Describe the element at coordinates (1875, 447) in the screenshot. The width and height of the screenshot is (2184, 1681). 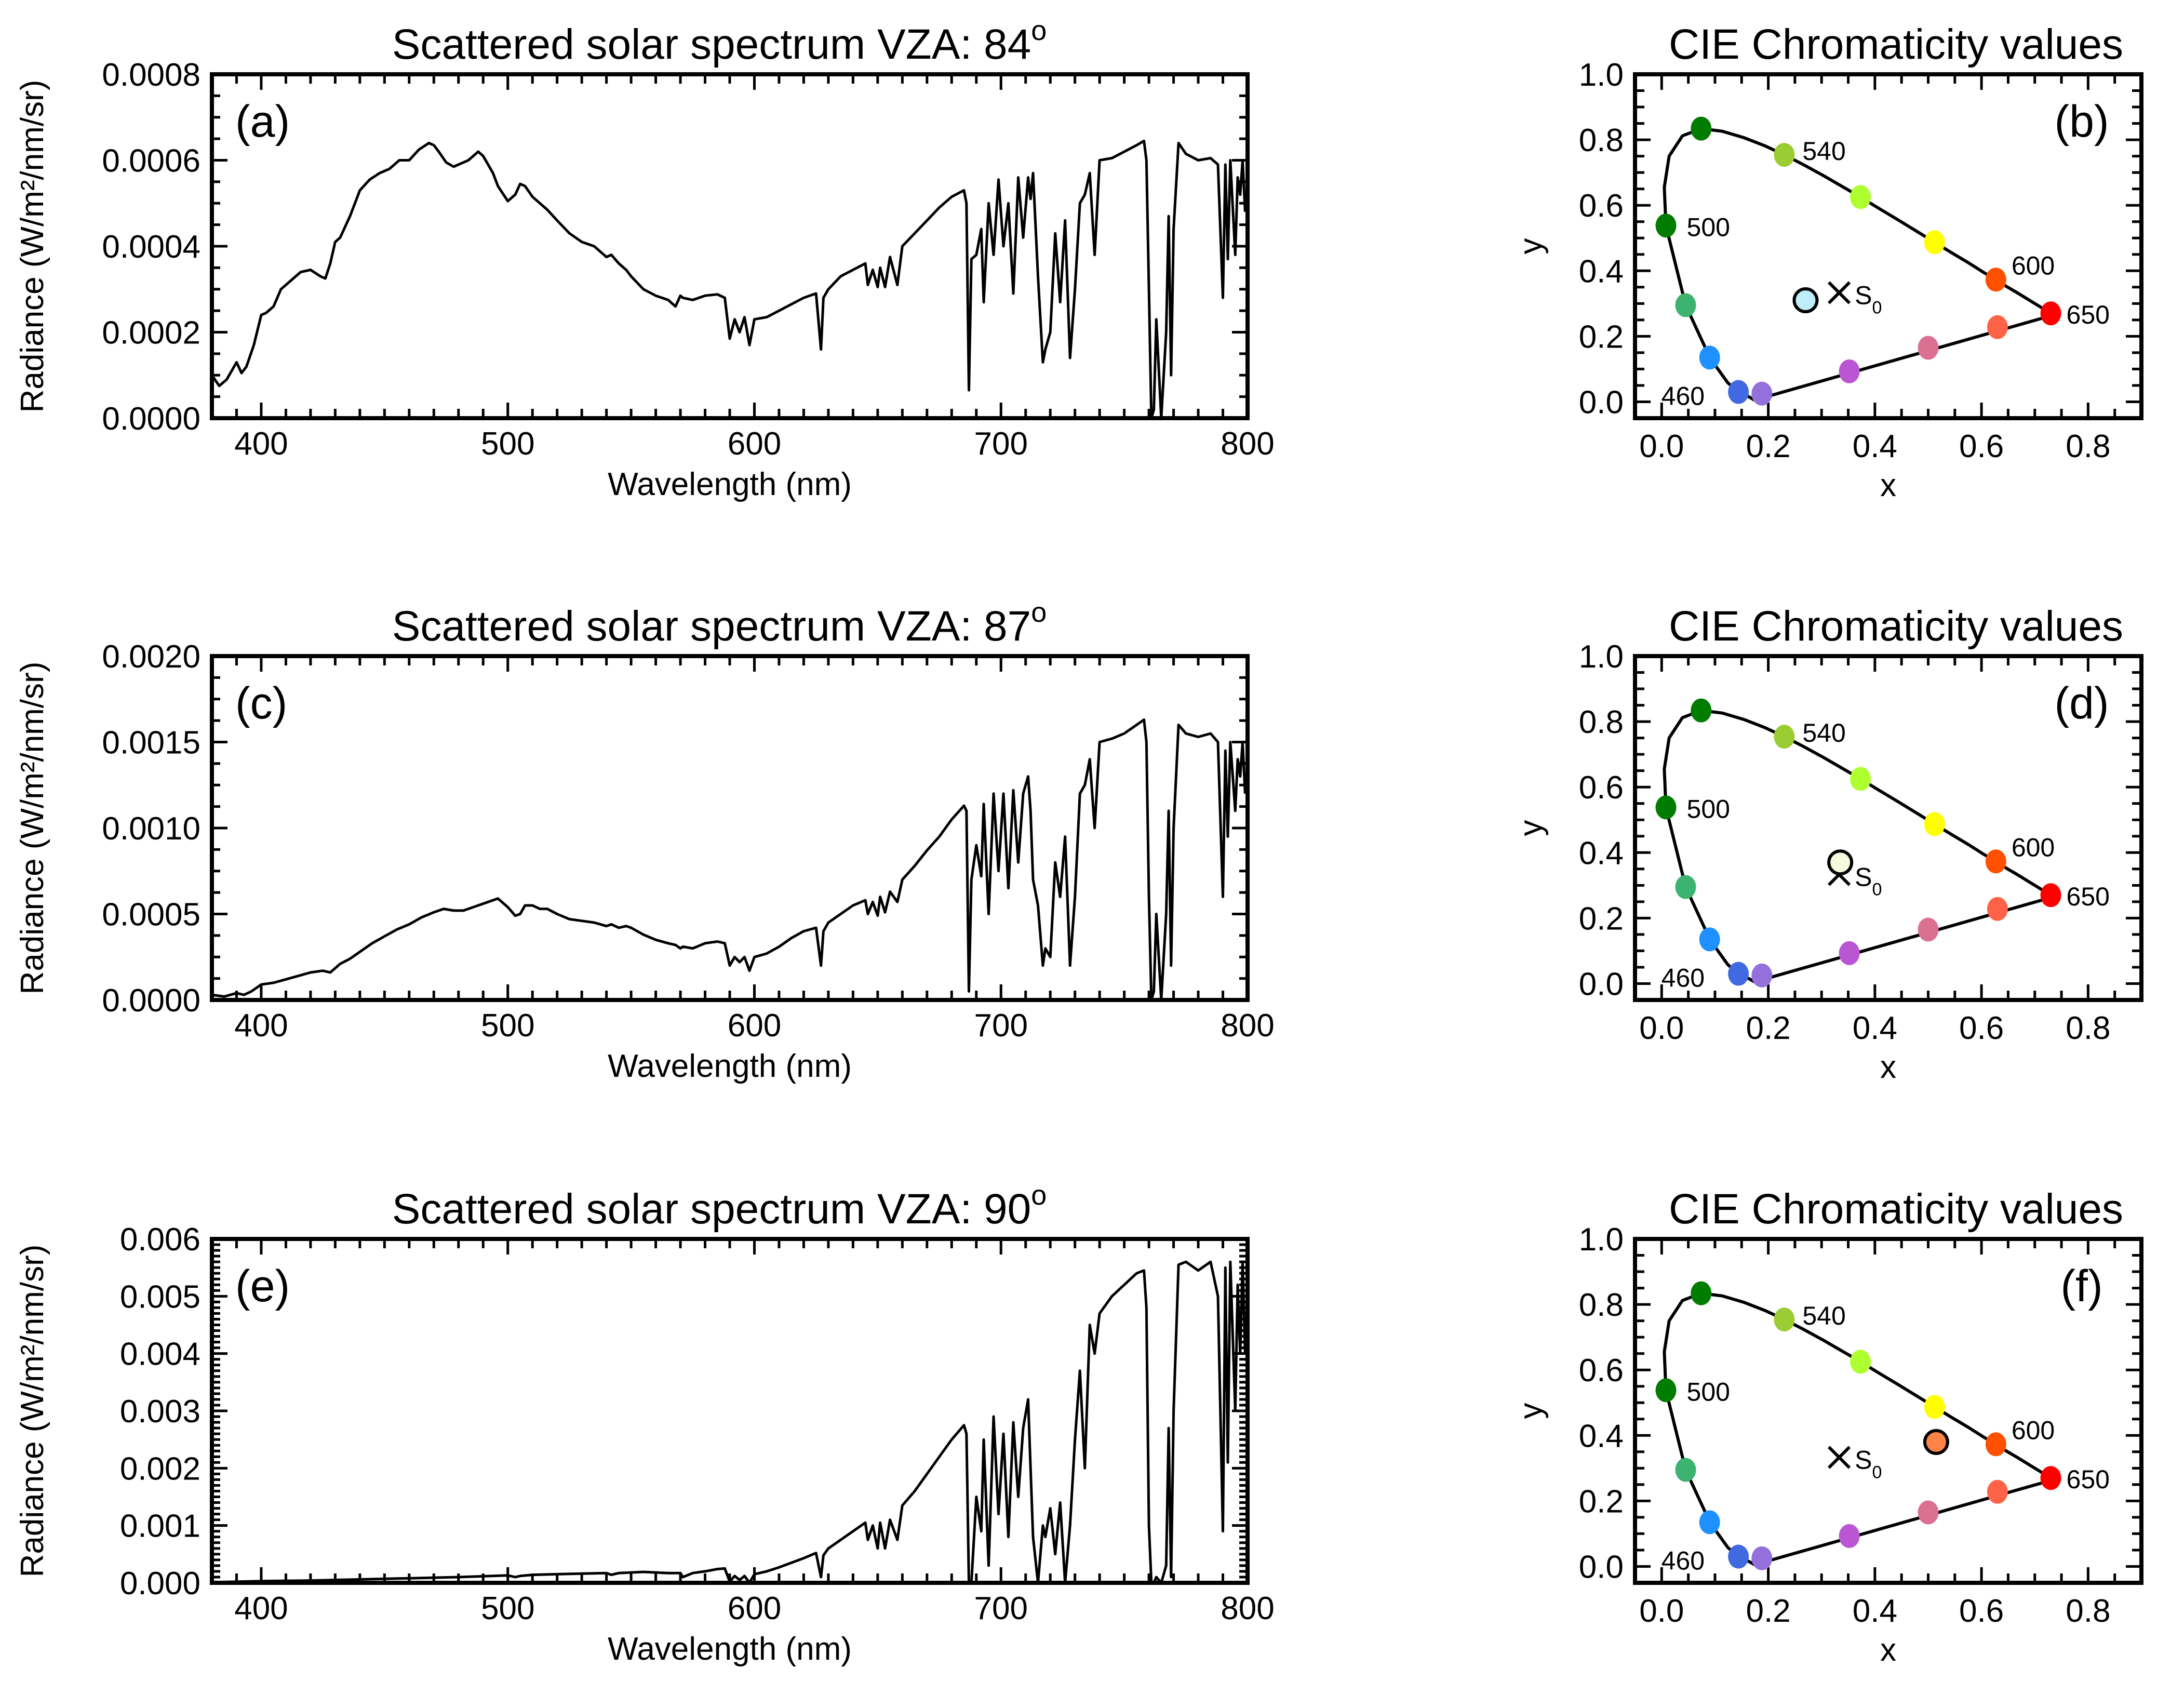
I see `x-tick-label: 0.4` at that location.